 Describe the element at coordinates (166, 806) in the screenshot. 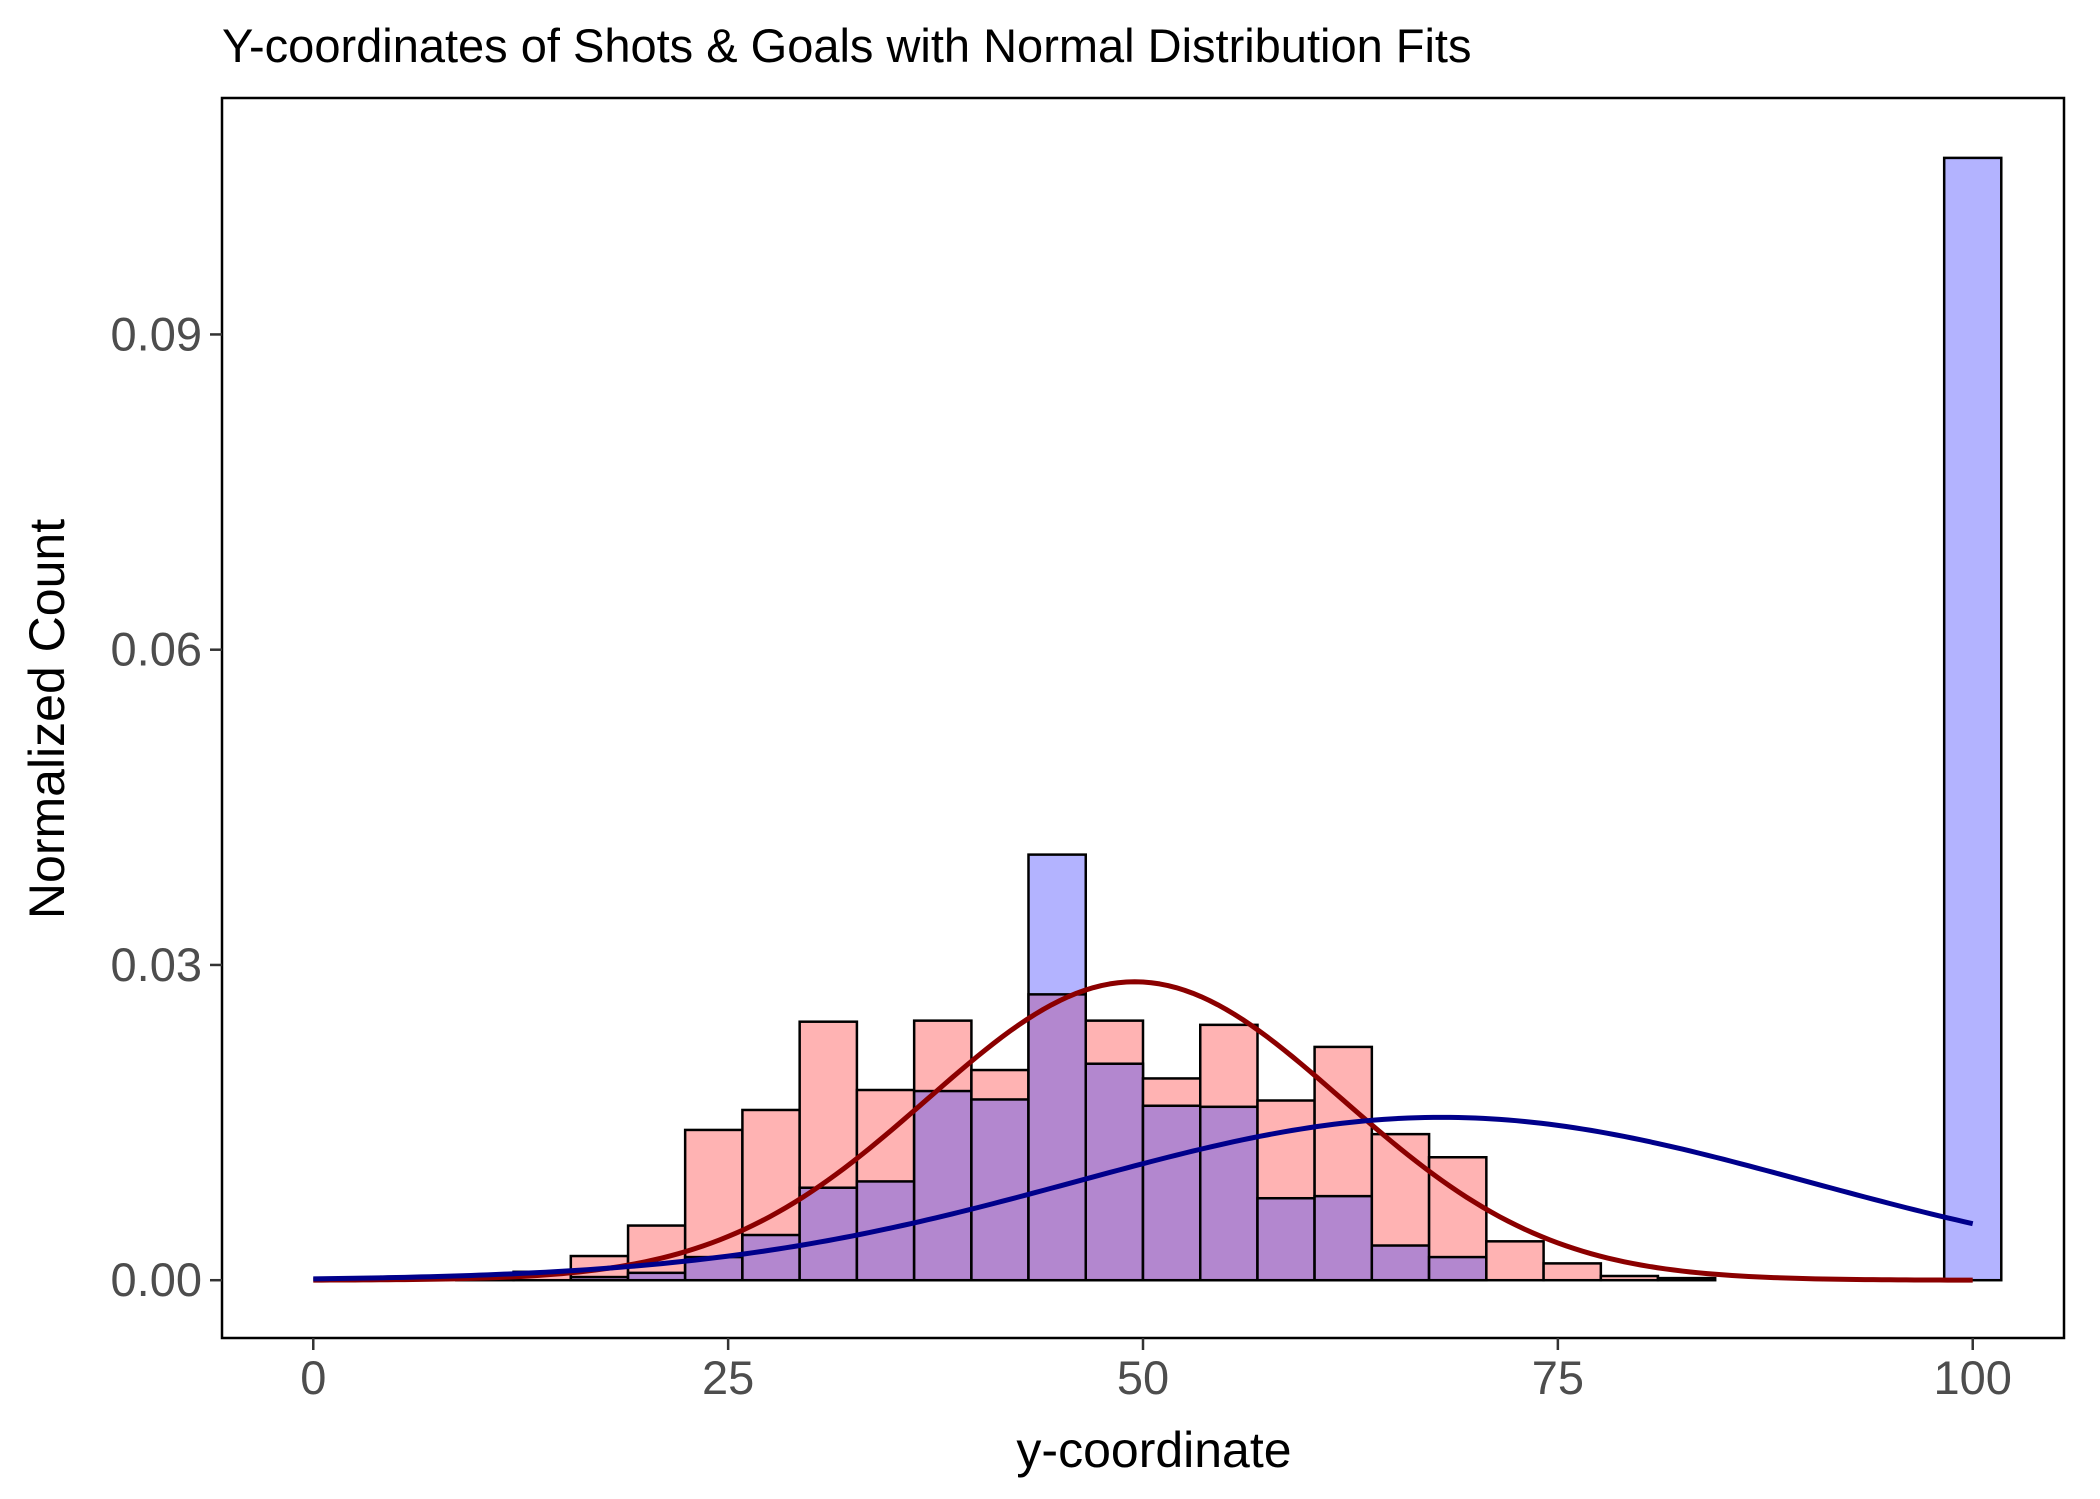

I see `y-axis: 0.00 0.03 0.06 0.09` at that location.